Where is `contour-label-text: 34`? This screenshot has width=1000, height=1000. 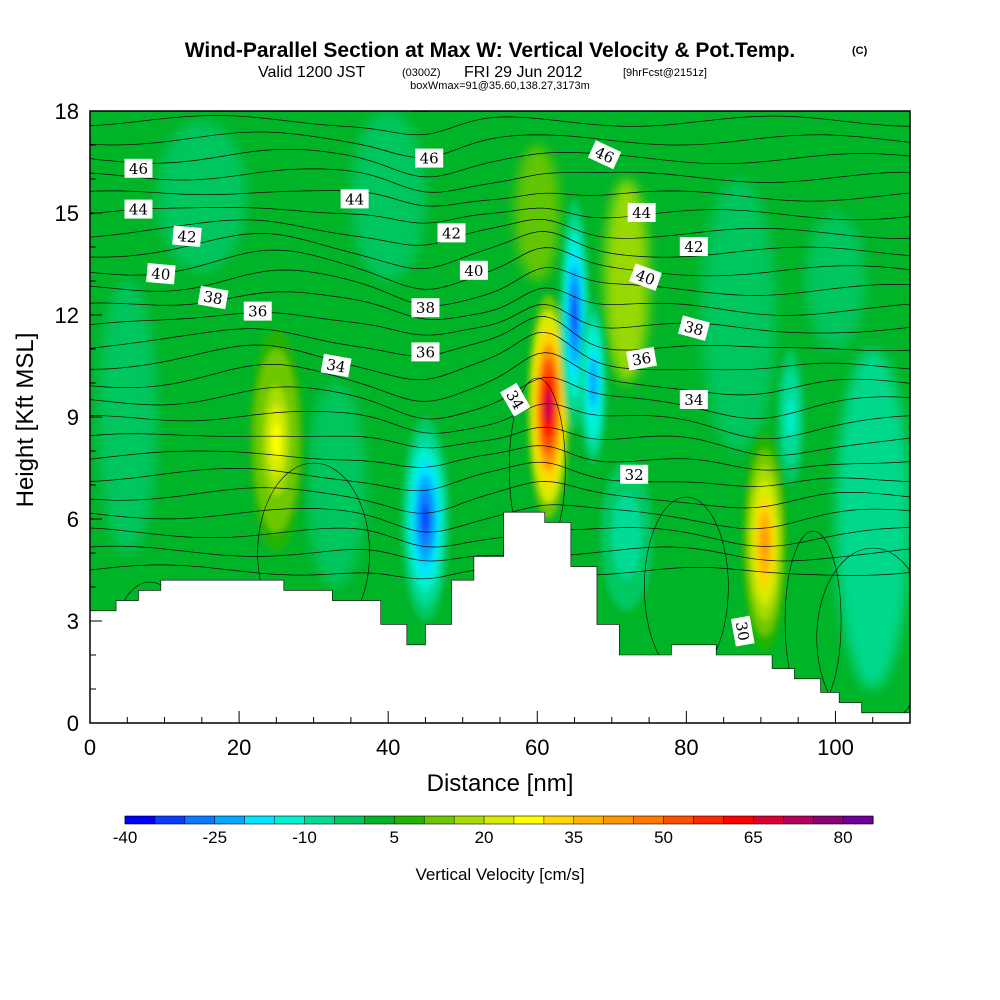 contour-label-text: 34 is located at coordinates (693, 400).